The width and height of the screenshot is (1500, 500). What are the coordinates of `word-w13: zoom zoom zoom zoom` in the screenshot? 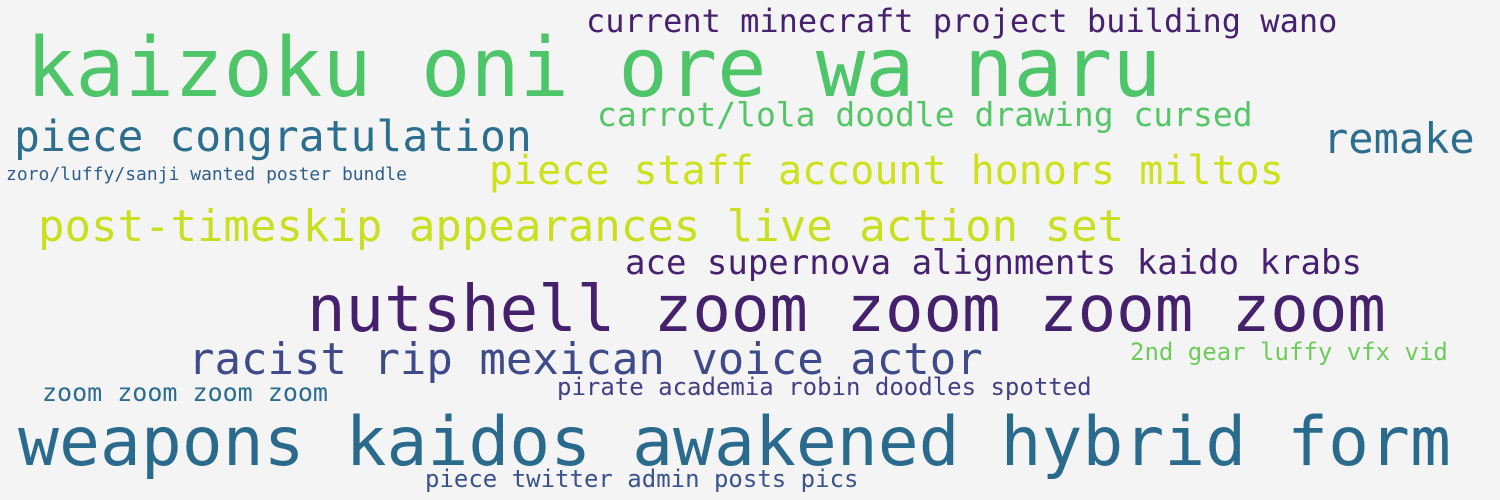 It's located at (185, 392).